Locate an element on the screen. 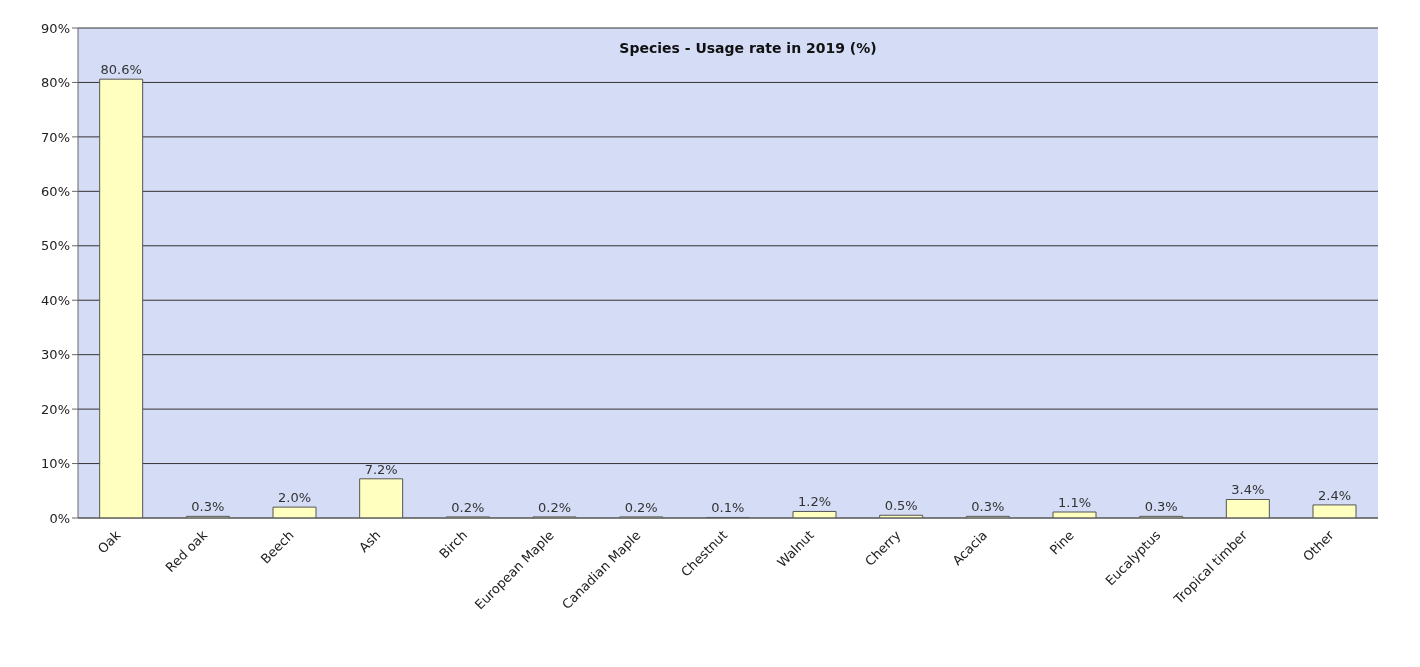 This screenshot has width=1420, height=667. data-label: 0.5% is located at coordinates (901, 506).